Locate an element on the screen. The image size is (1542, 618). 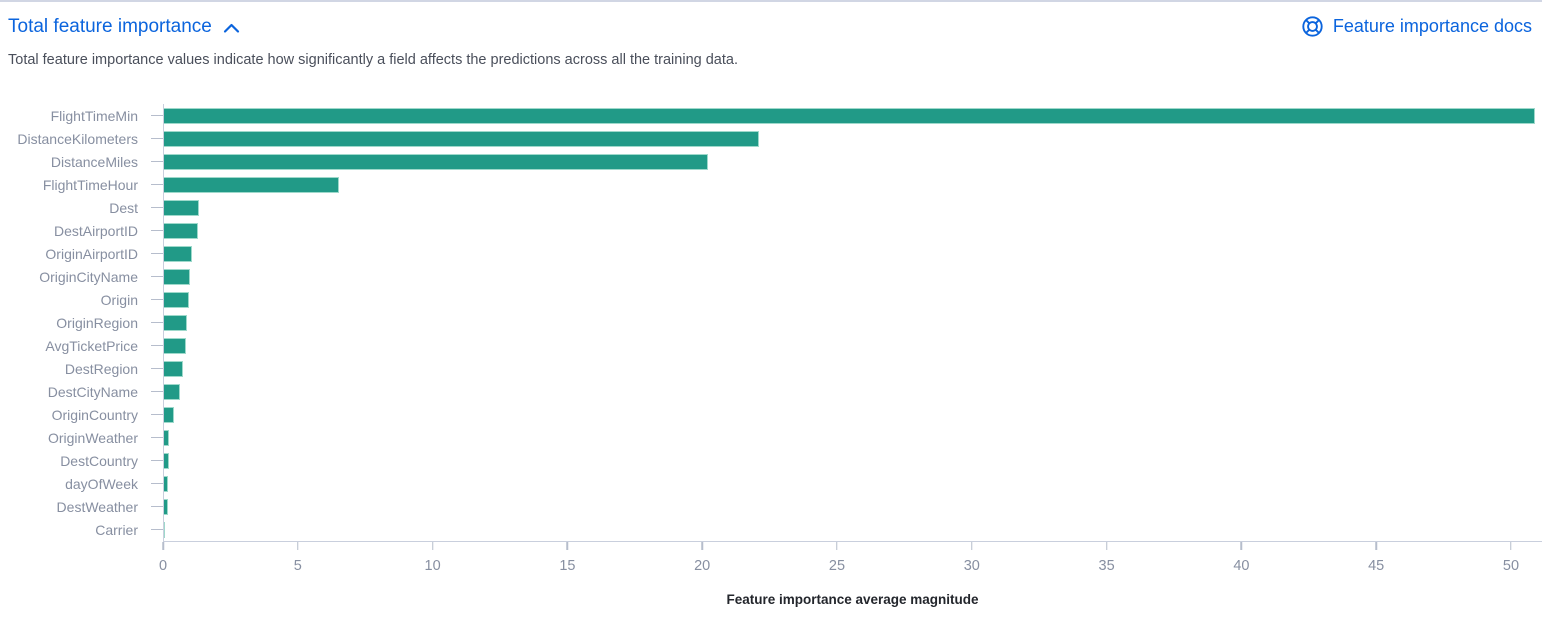
bar-flighttimemin is located at coordinates (850, 115).